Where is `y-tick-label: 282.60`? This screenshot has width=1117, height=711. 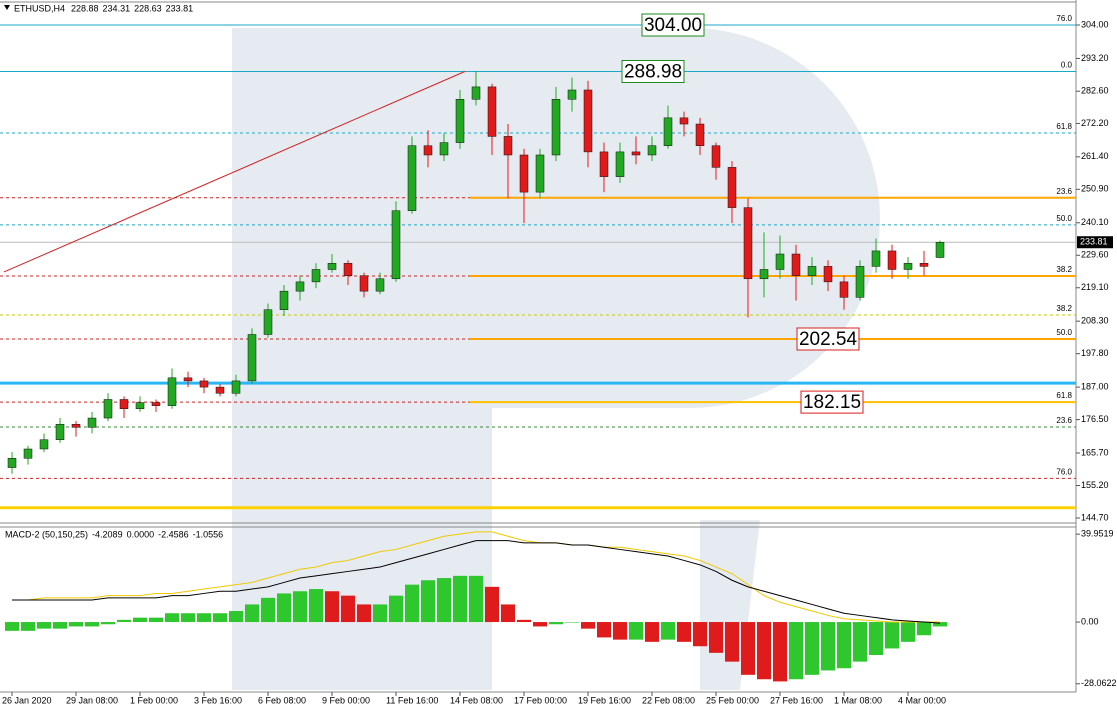 y-tick-label: 282.60 is located at coordinates (1095, 91).